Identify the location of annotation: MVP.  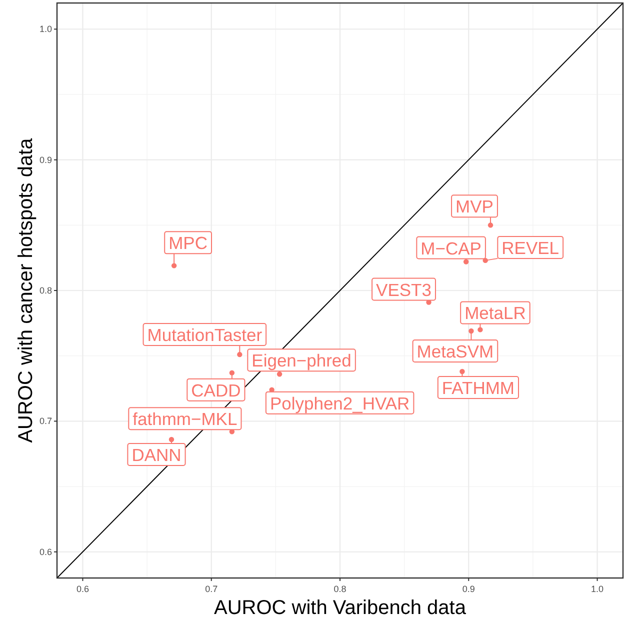
(475, 206).